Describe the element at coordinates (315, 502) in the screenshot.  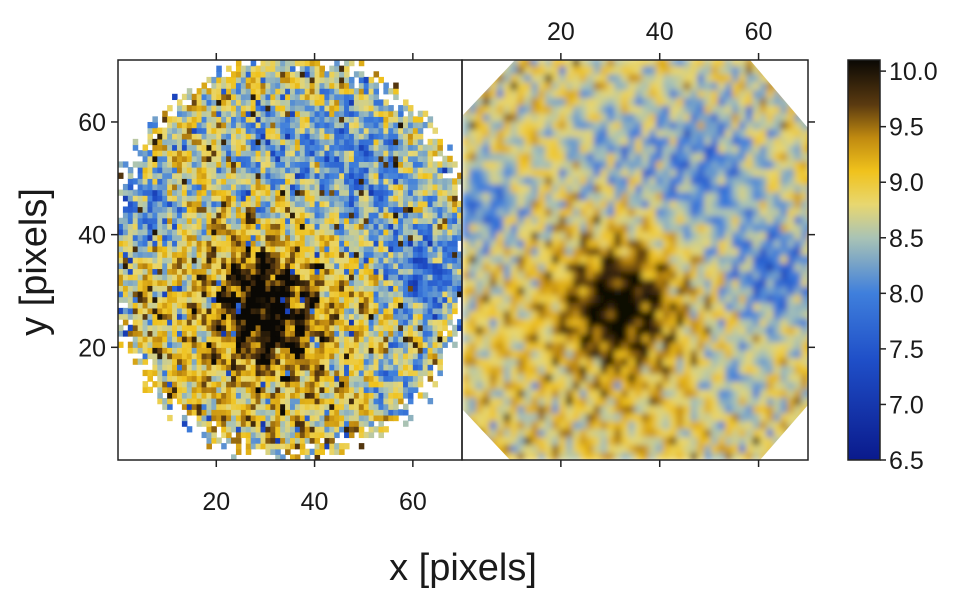
I see `x-tick-label: 40` at that location.